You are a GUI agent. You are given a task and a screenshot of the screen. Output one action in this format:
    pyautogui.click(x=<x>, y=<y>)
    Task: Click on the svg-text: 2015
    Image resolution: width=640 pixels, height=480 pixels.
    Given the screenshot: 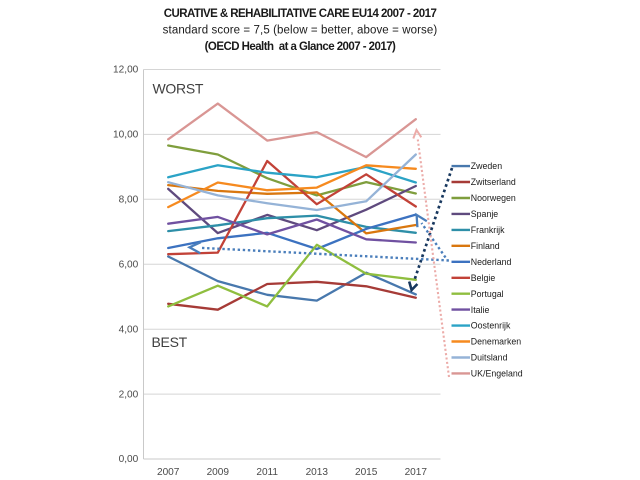 What is the action you would take?
    pyautogui.click(x=366, y=472)
    